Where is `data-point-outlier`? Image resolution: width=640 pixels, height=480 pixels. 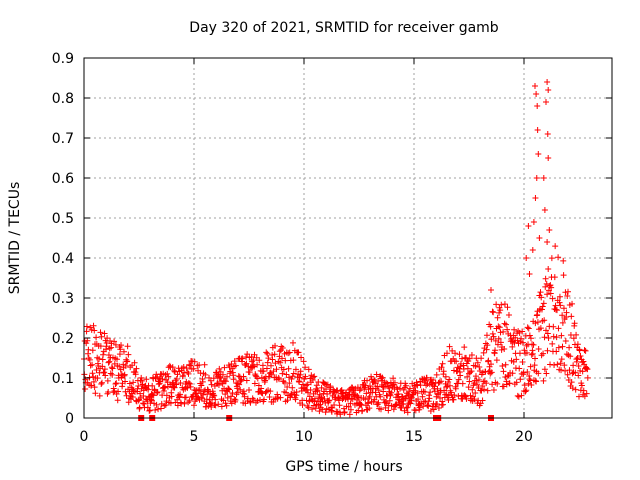 data-point-outlier is located at coordinates (536, 178).